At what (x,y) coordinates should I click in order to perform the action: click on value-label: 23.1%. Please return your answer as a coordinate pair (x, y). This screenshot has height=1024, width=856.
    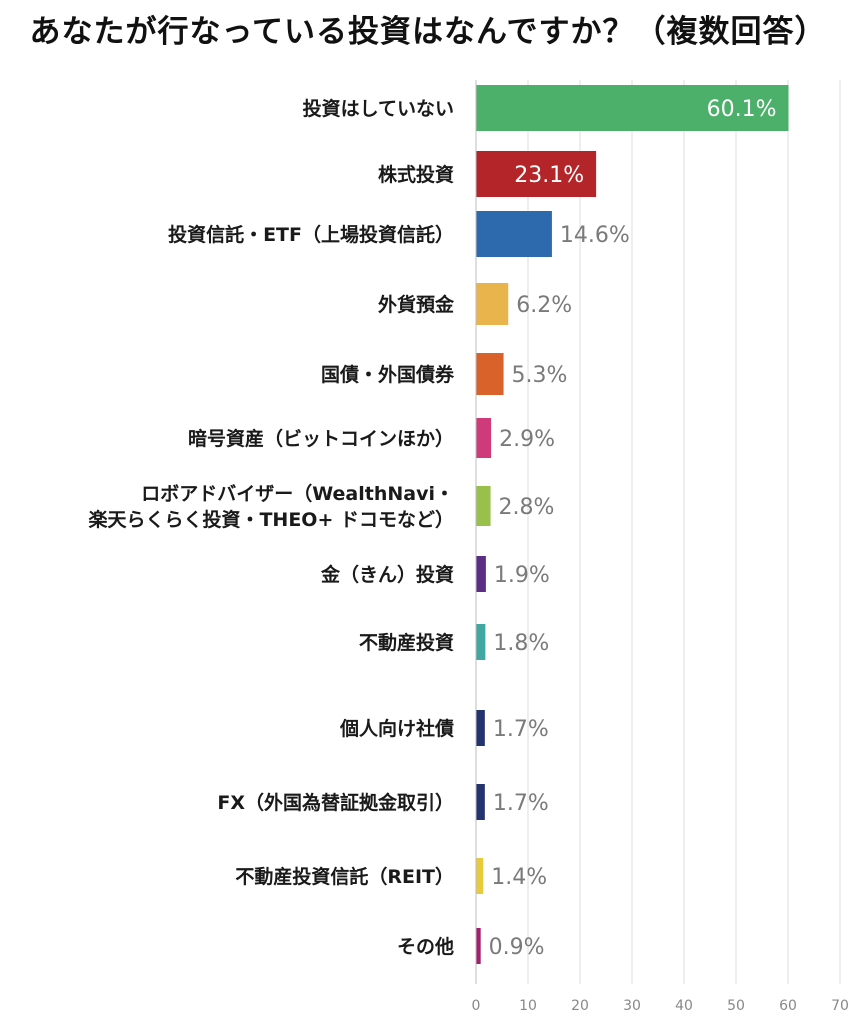
    Looking at the image, I should click on (549, 175).